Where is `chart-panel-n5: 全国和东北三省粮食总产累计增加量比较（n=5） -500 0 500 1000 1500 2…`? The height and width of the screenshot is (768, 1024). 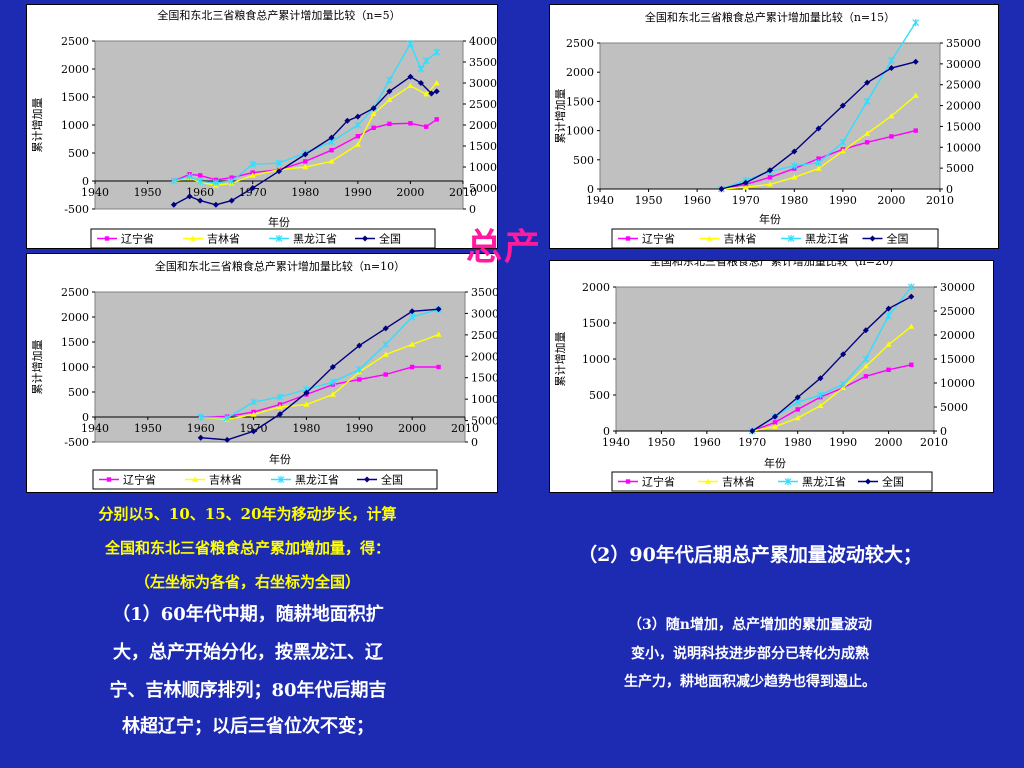
chart-panel-n5: 全国和东北三省粮食总产累计增加量比较（n=5） -500 0 500 1000 1500 2… is located at coordinates (262, 126).